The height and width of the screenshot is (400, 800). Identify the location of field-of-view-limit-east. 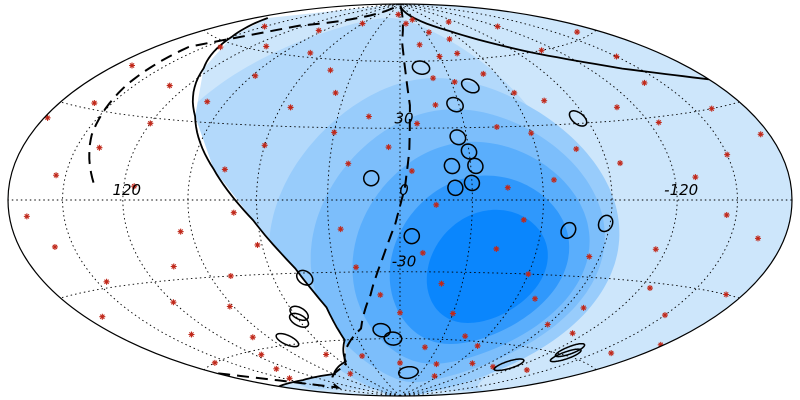
(554, 43).